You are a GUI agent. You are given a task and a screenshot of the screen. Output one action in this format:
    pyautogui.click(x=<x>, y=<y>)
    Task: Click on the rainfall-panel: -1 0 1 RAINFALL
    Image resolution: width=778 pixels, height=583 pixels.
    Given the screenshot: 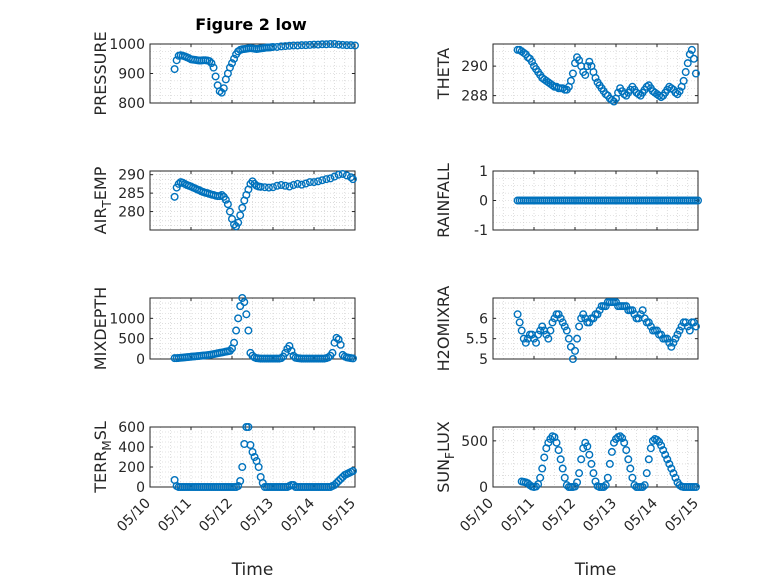 What is the action you would take?
    pyautogui.click(x=568, y=201)
    